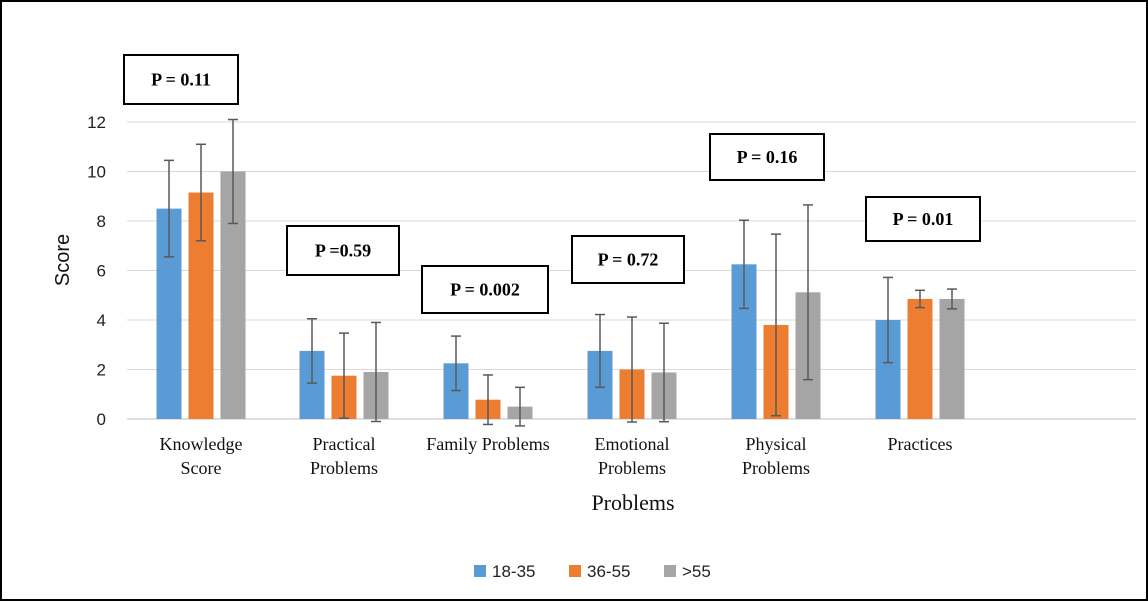 Image resolution: width=1148 pixels, height=603 pixels. I want to click on legend-item: 36-55, so click(599, 571).